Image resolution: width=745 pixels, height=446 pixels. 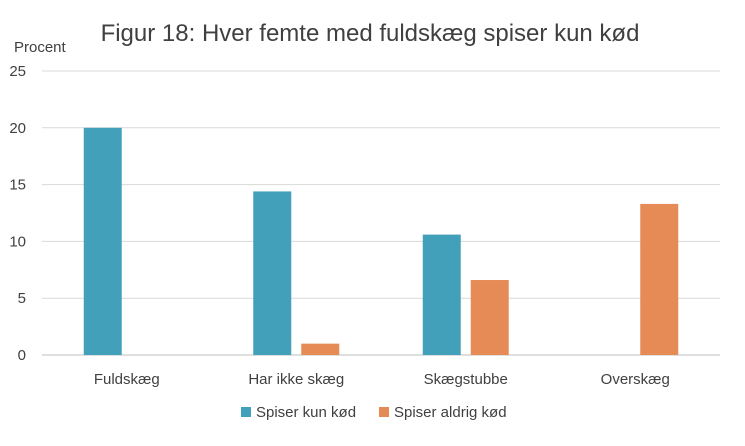 What do you see at coordinates (127, 379) in the screenshot?
I see `x-category-label: Fuldskæg` at bounding box center [127, 379].